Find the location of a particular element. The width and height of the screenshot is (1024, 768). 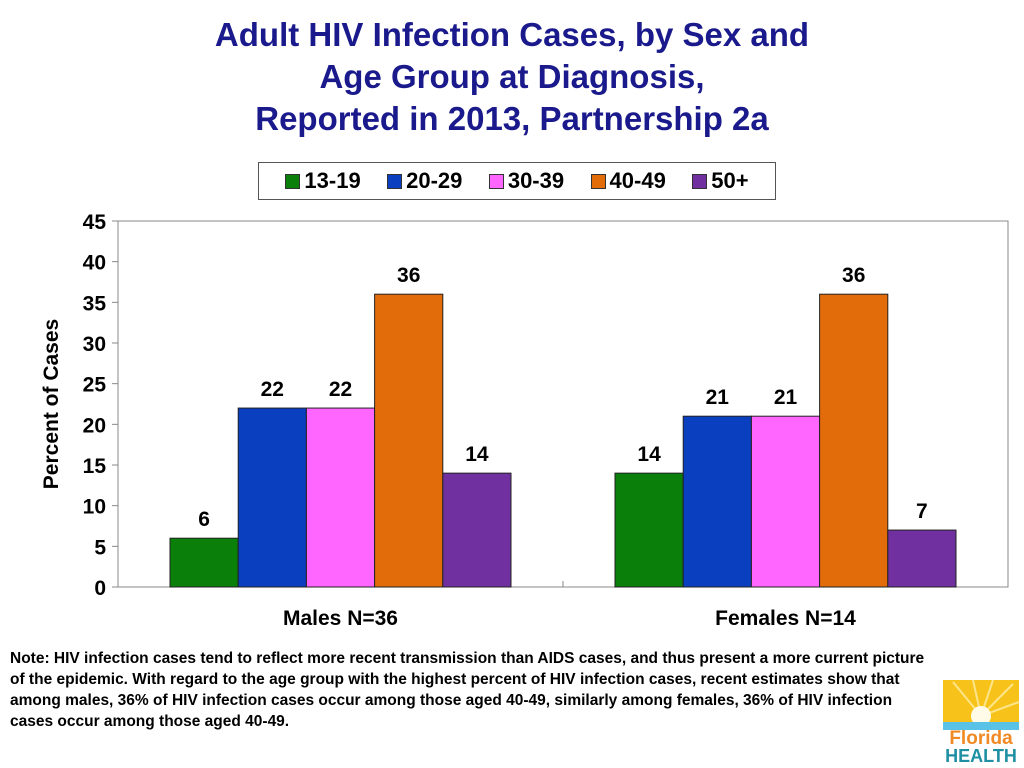

legend-item: 20-29 is located at coordinates (424, 181).